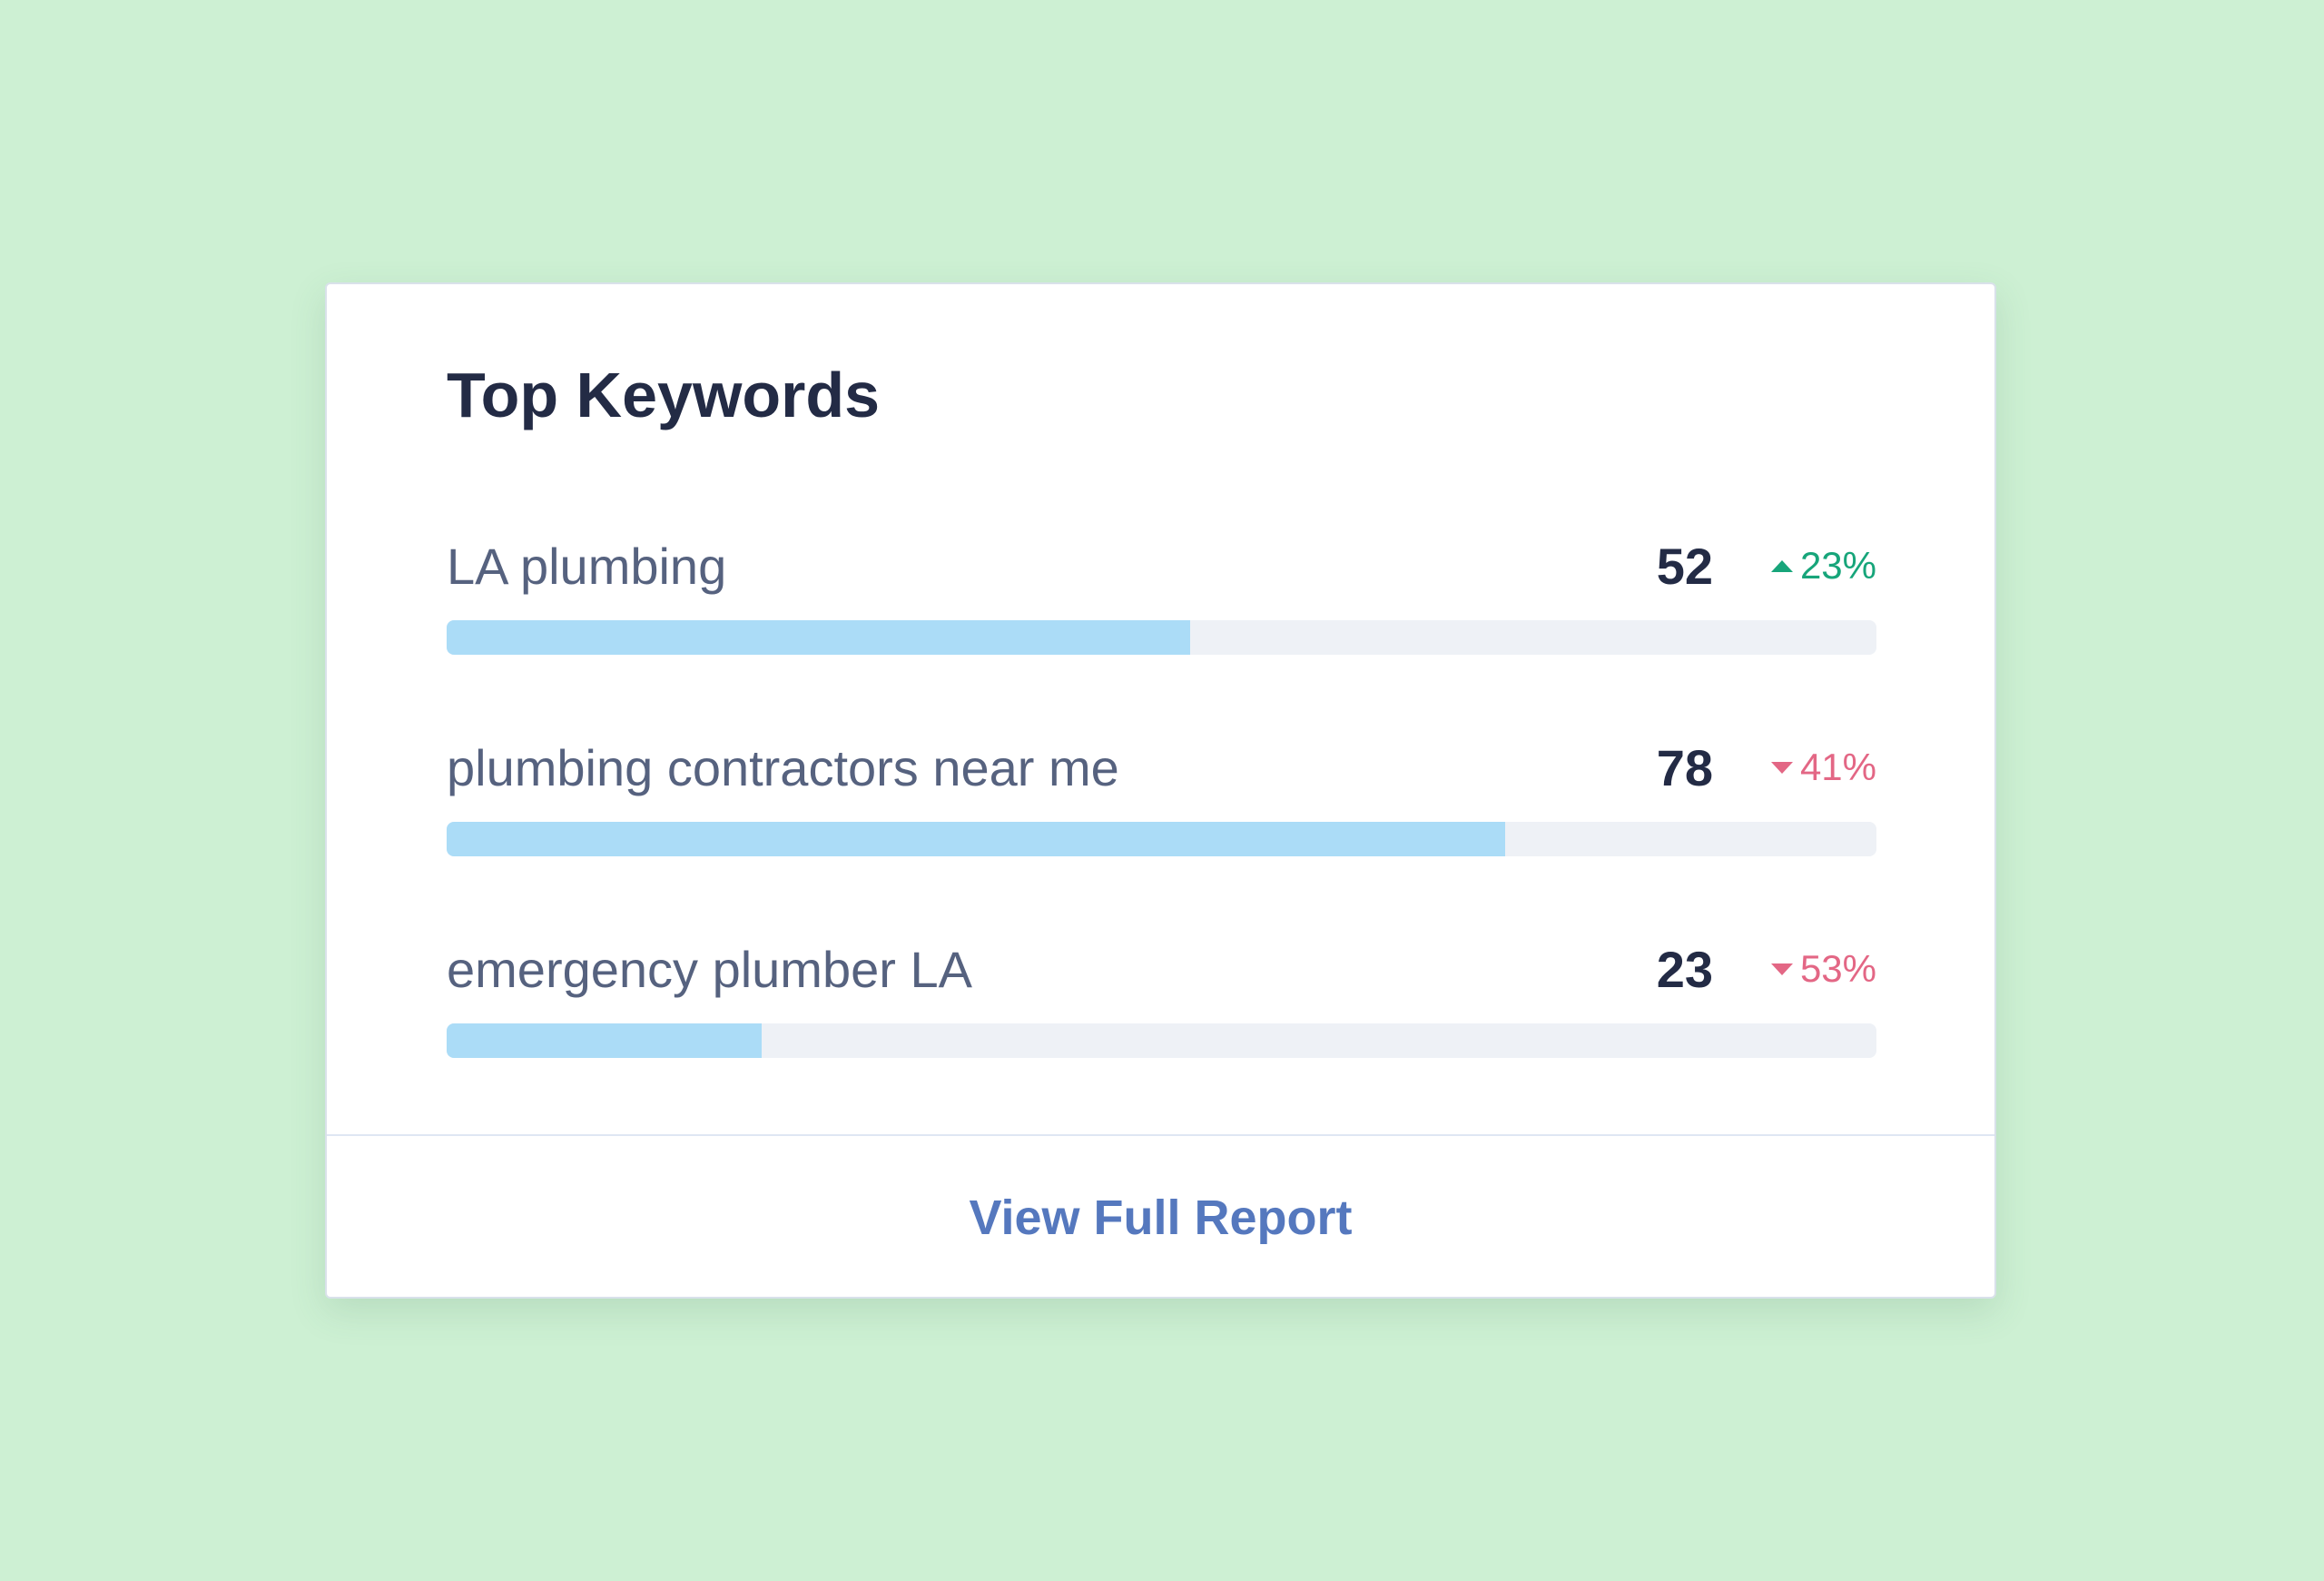  I want to click on keyword-rank-value: 78, so click(1684, 767).